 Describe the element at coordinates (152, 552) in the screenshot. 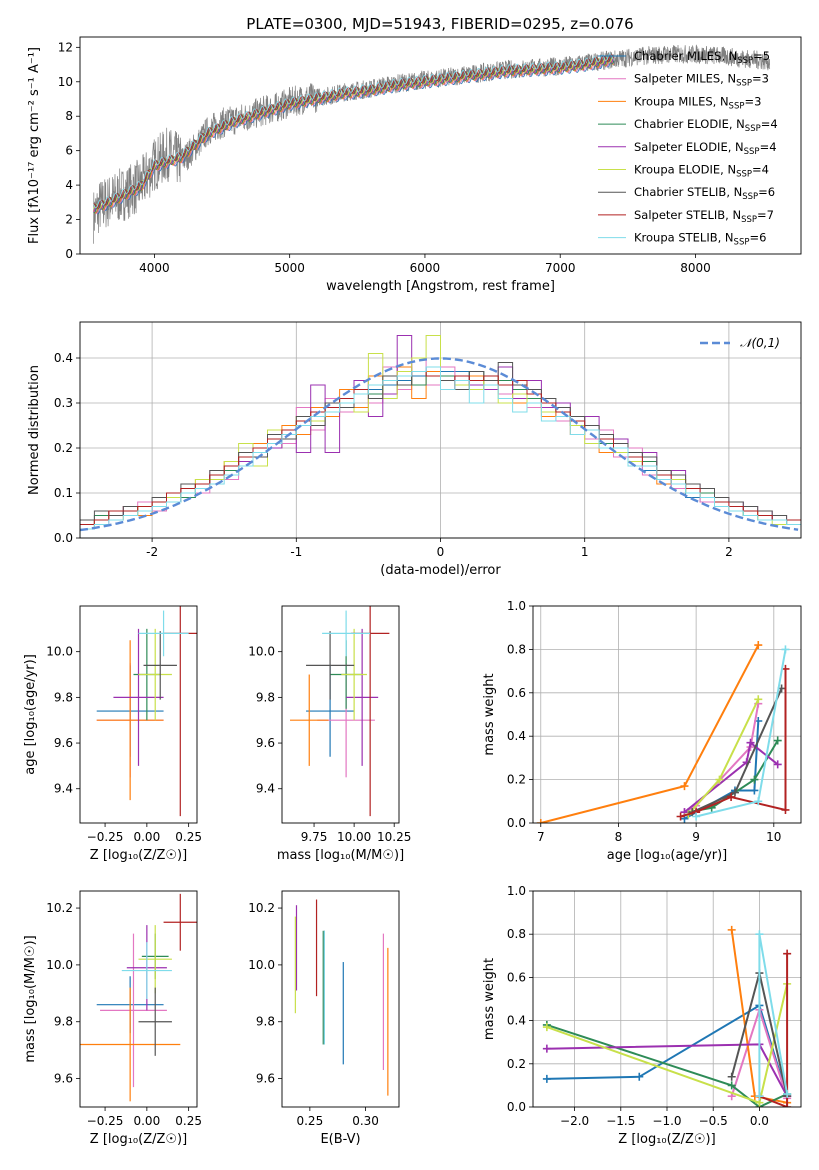

I see `x-tick-label: -2` at that location.